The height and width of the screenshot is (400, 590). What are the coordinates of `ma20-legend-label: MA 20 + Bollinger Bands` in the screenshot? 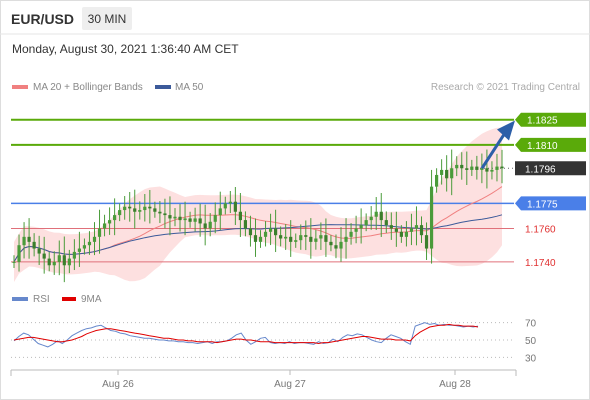 It's located at (88, 87).